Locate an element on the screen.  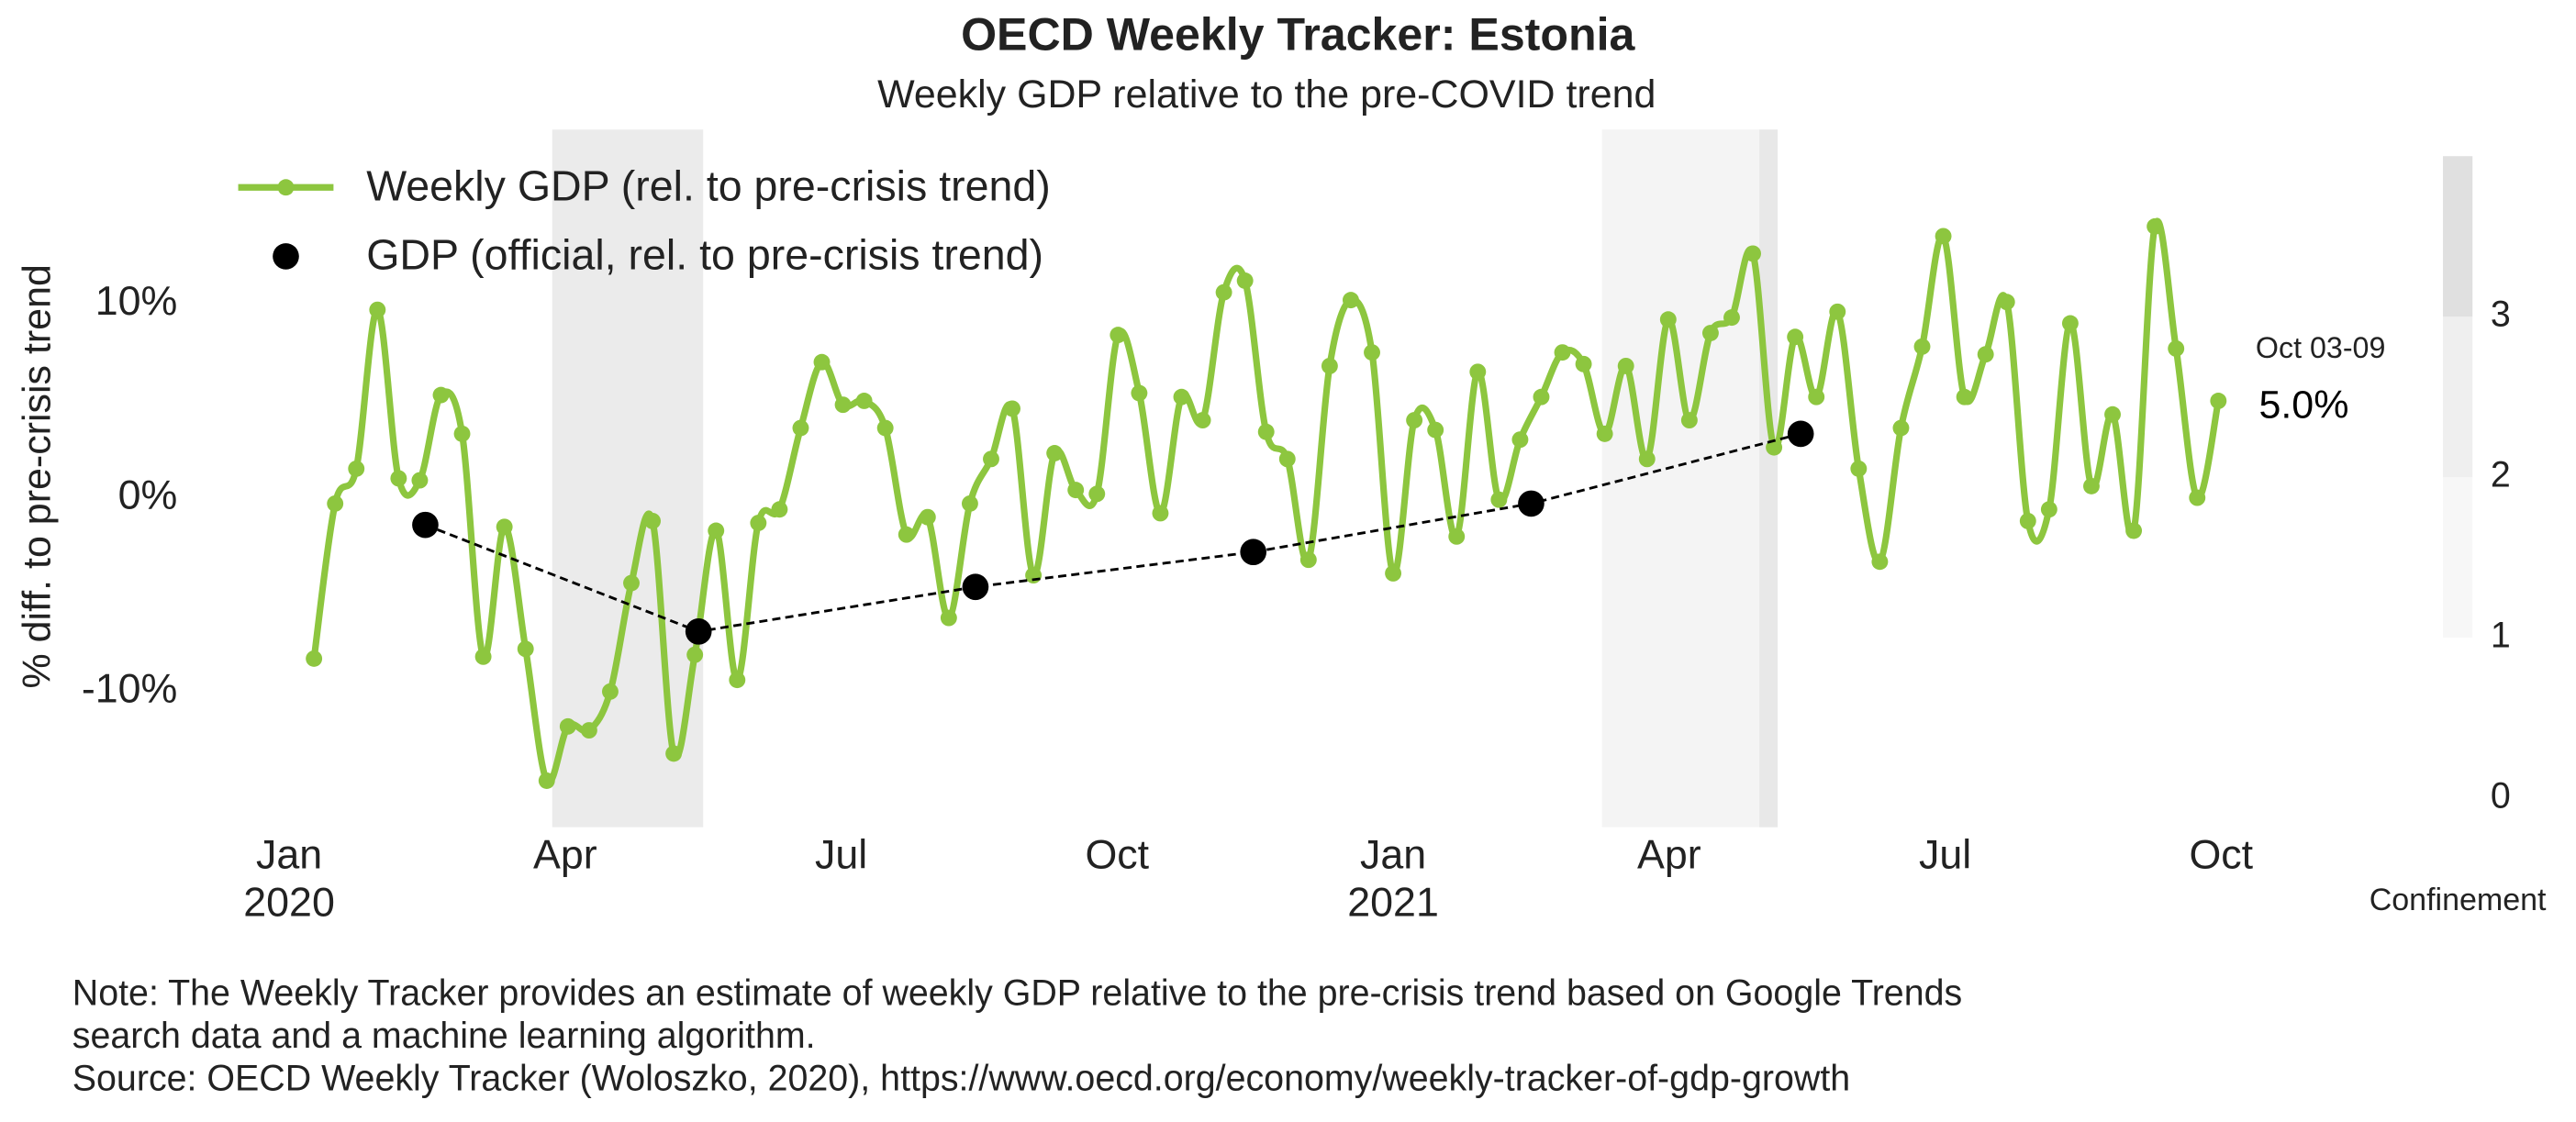
last-point-date: Oct 03-09 is located at coordinates (2320, 348).